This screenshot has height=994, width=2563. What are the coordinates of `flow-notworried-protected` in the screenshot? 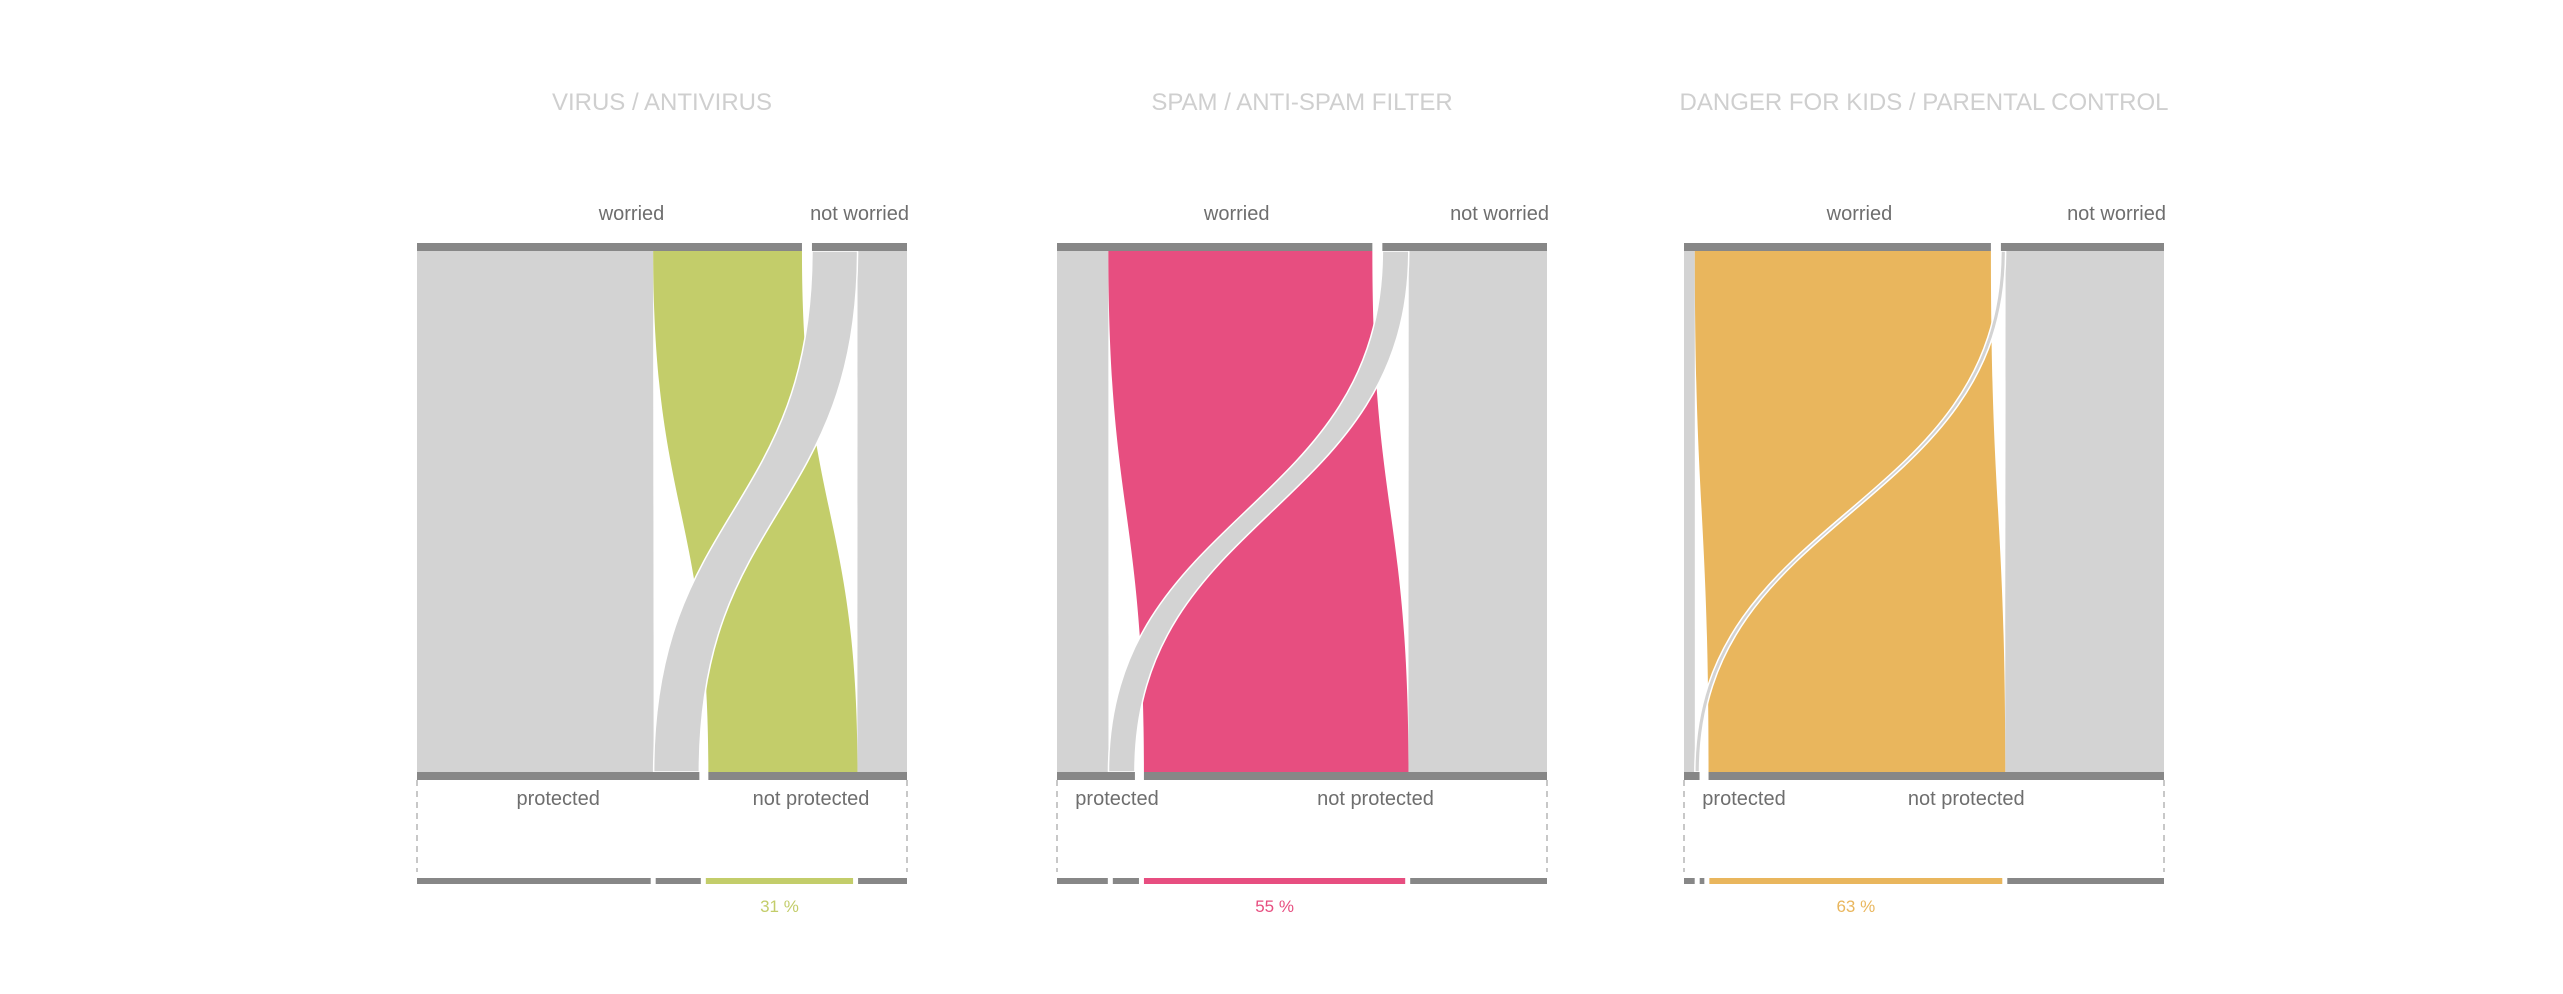 It's located at (755, 511).